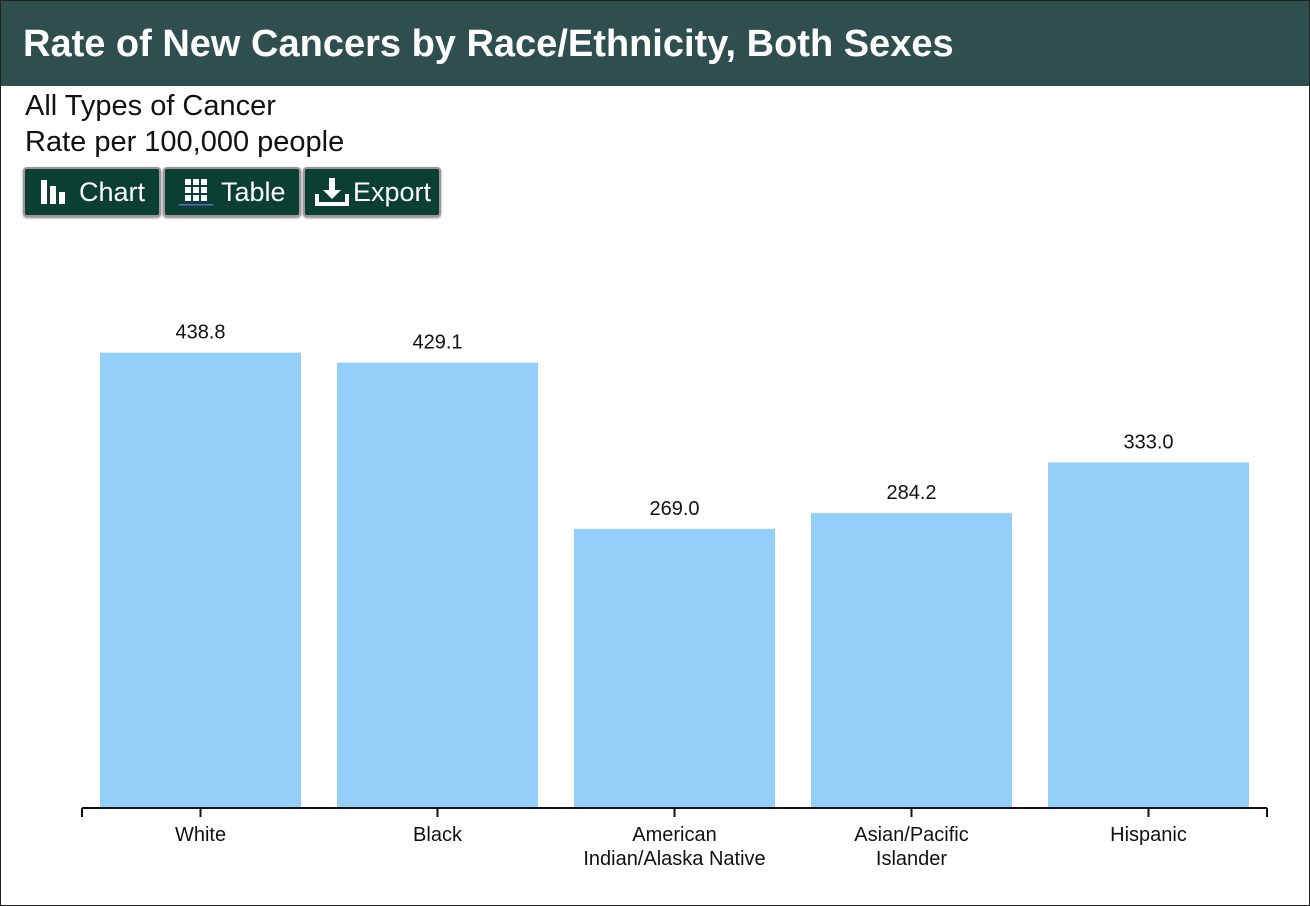 The width and height of the screenshot is (1310, 906). I want to click on x-tick-label: Black, so click(438, 835).